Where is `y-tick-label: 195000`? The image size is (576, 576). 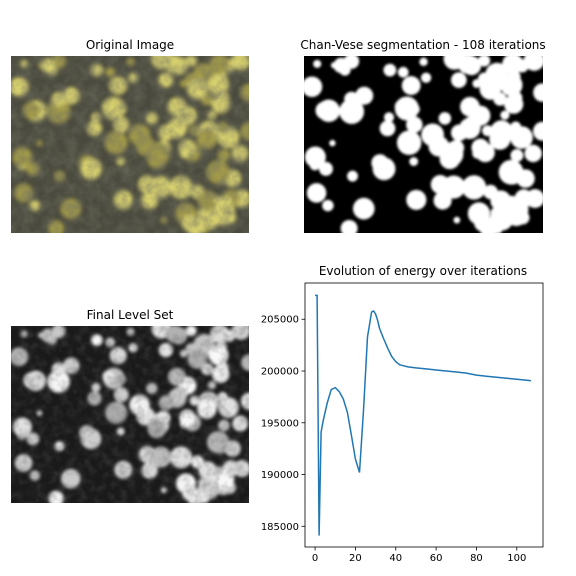 y-tick-label: 195000 is located at coordinates (280, 423).